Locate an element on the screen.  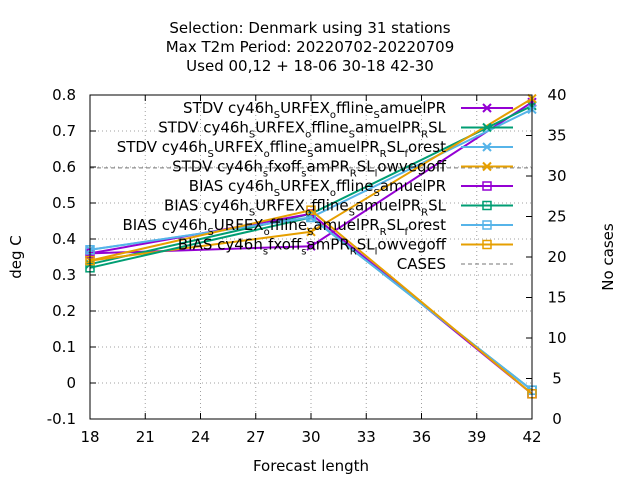
legend-entry-label: STDV cy46hSURFEXofflineSamuelPRRSLforest is located at coordinates (281, 149).